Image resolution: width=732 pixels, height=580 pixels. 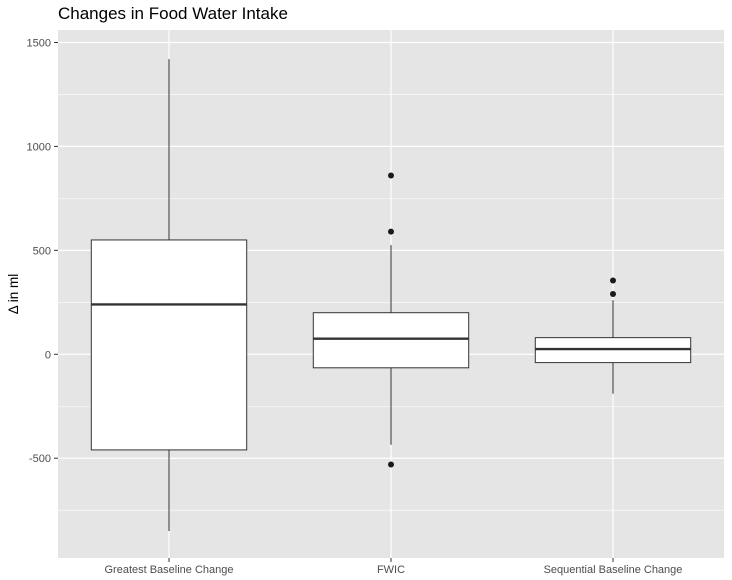 I want to click on y-tick-label: 0, so click(x=48, y=355).